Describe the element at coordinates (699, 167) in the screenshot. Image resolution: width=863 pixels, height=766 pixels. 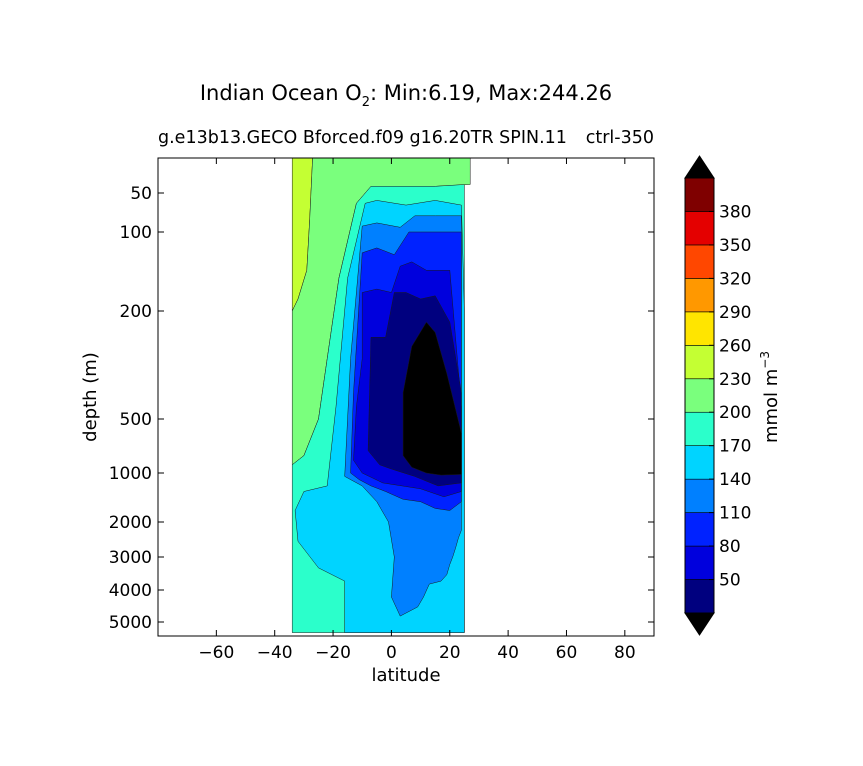
I see `colorbar-extend-top` at that location.